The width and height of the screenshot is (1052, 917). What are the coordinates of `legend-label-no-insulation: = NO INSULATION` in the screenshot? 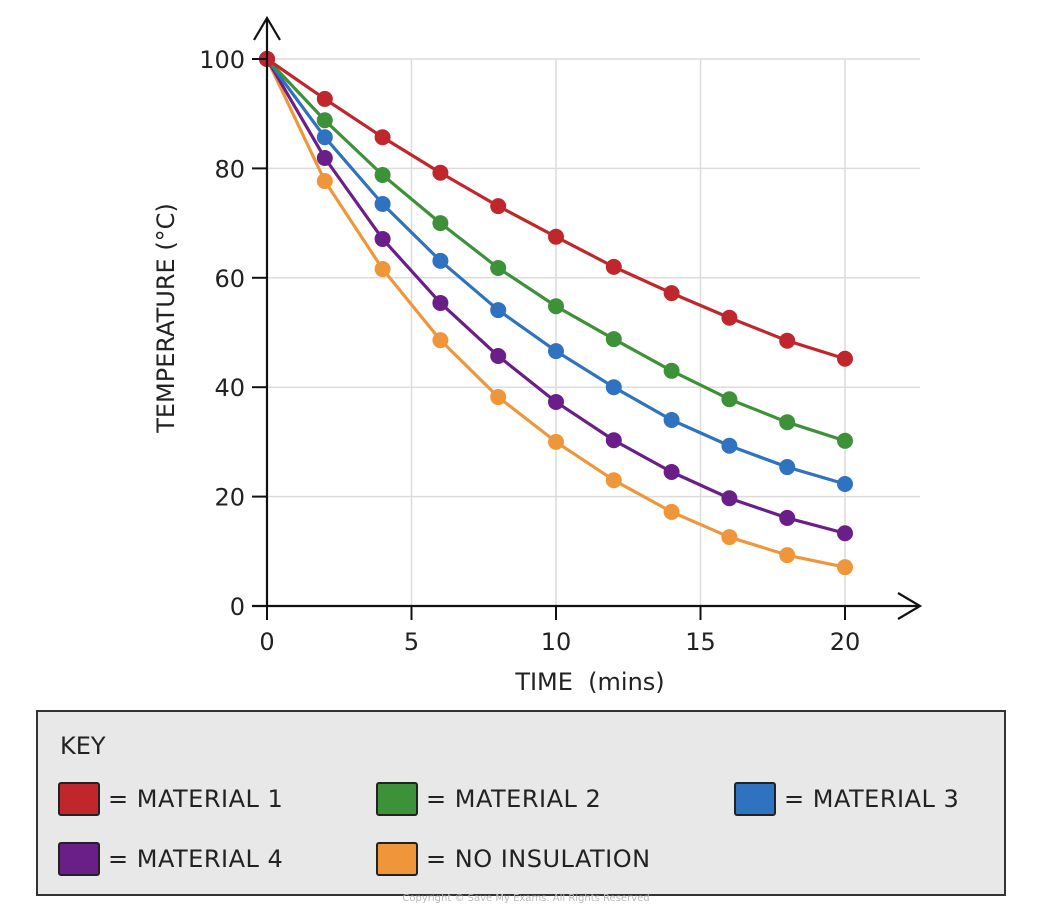 It's located at (538, 859).